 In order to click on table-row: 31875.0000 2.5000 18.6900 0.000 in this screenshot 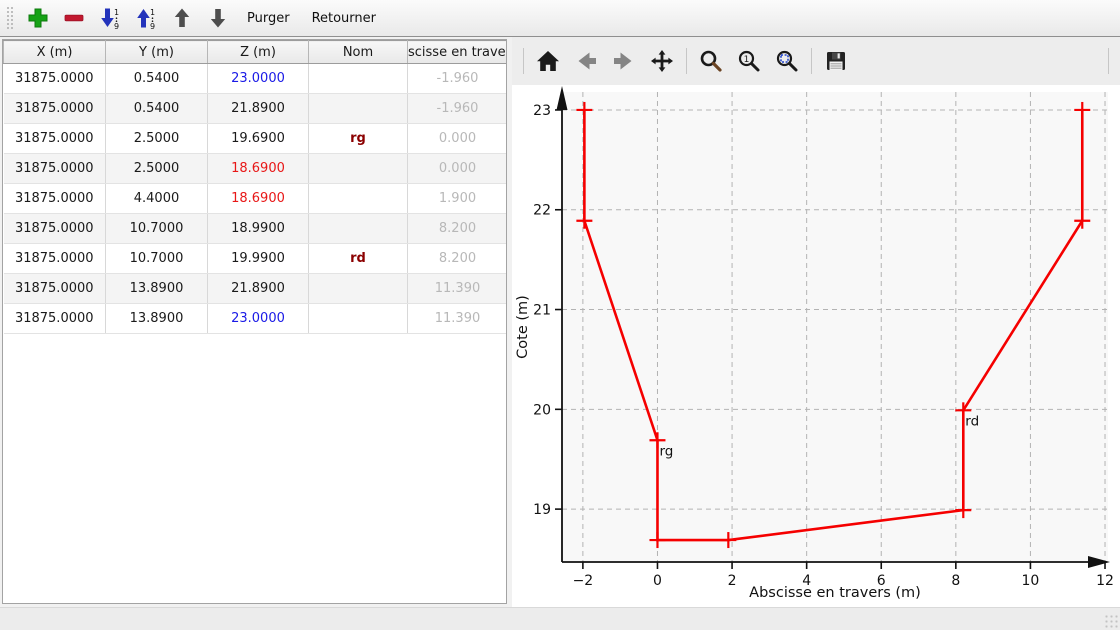, I will do `click(254, 168)`.